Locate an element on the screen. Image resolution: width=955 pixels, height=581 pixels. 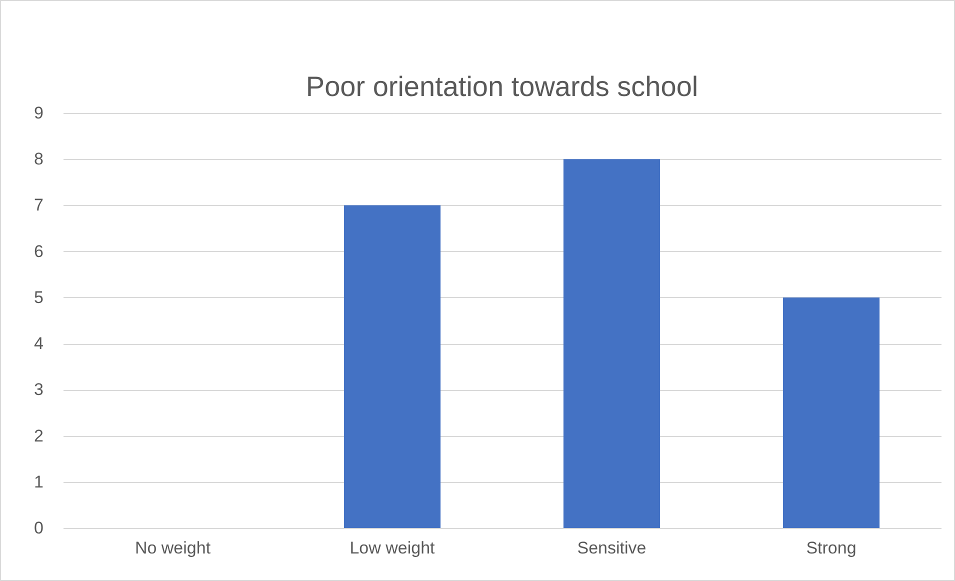
y-tick-label: 3 is located at coordinates (39, 390).